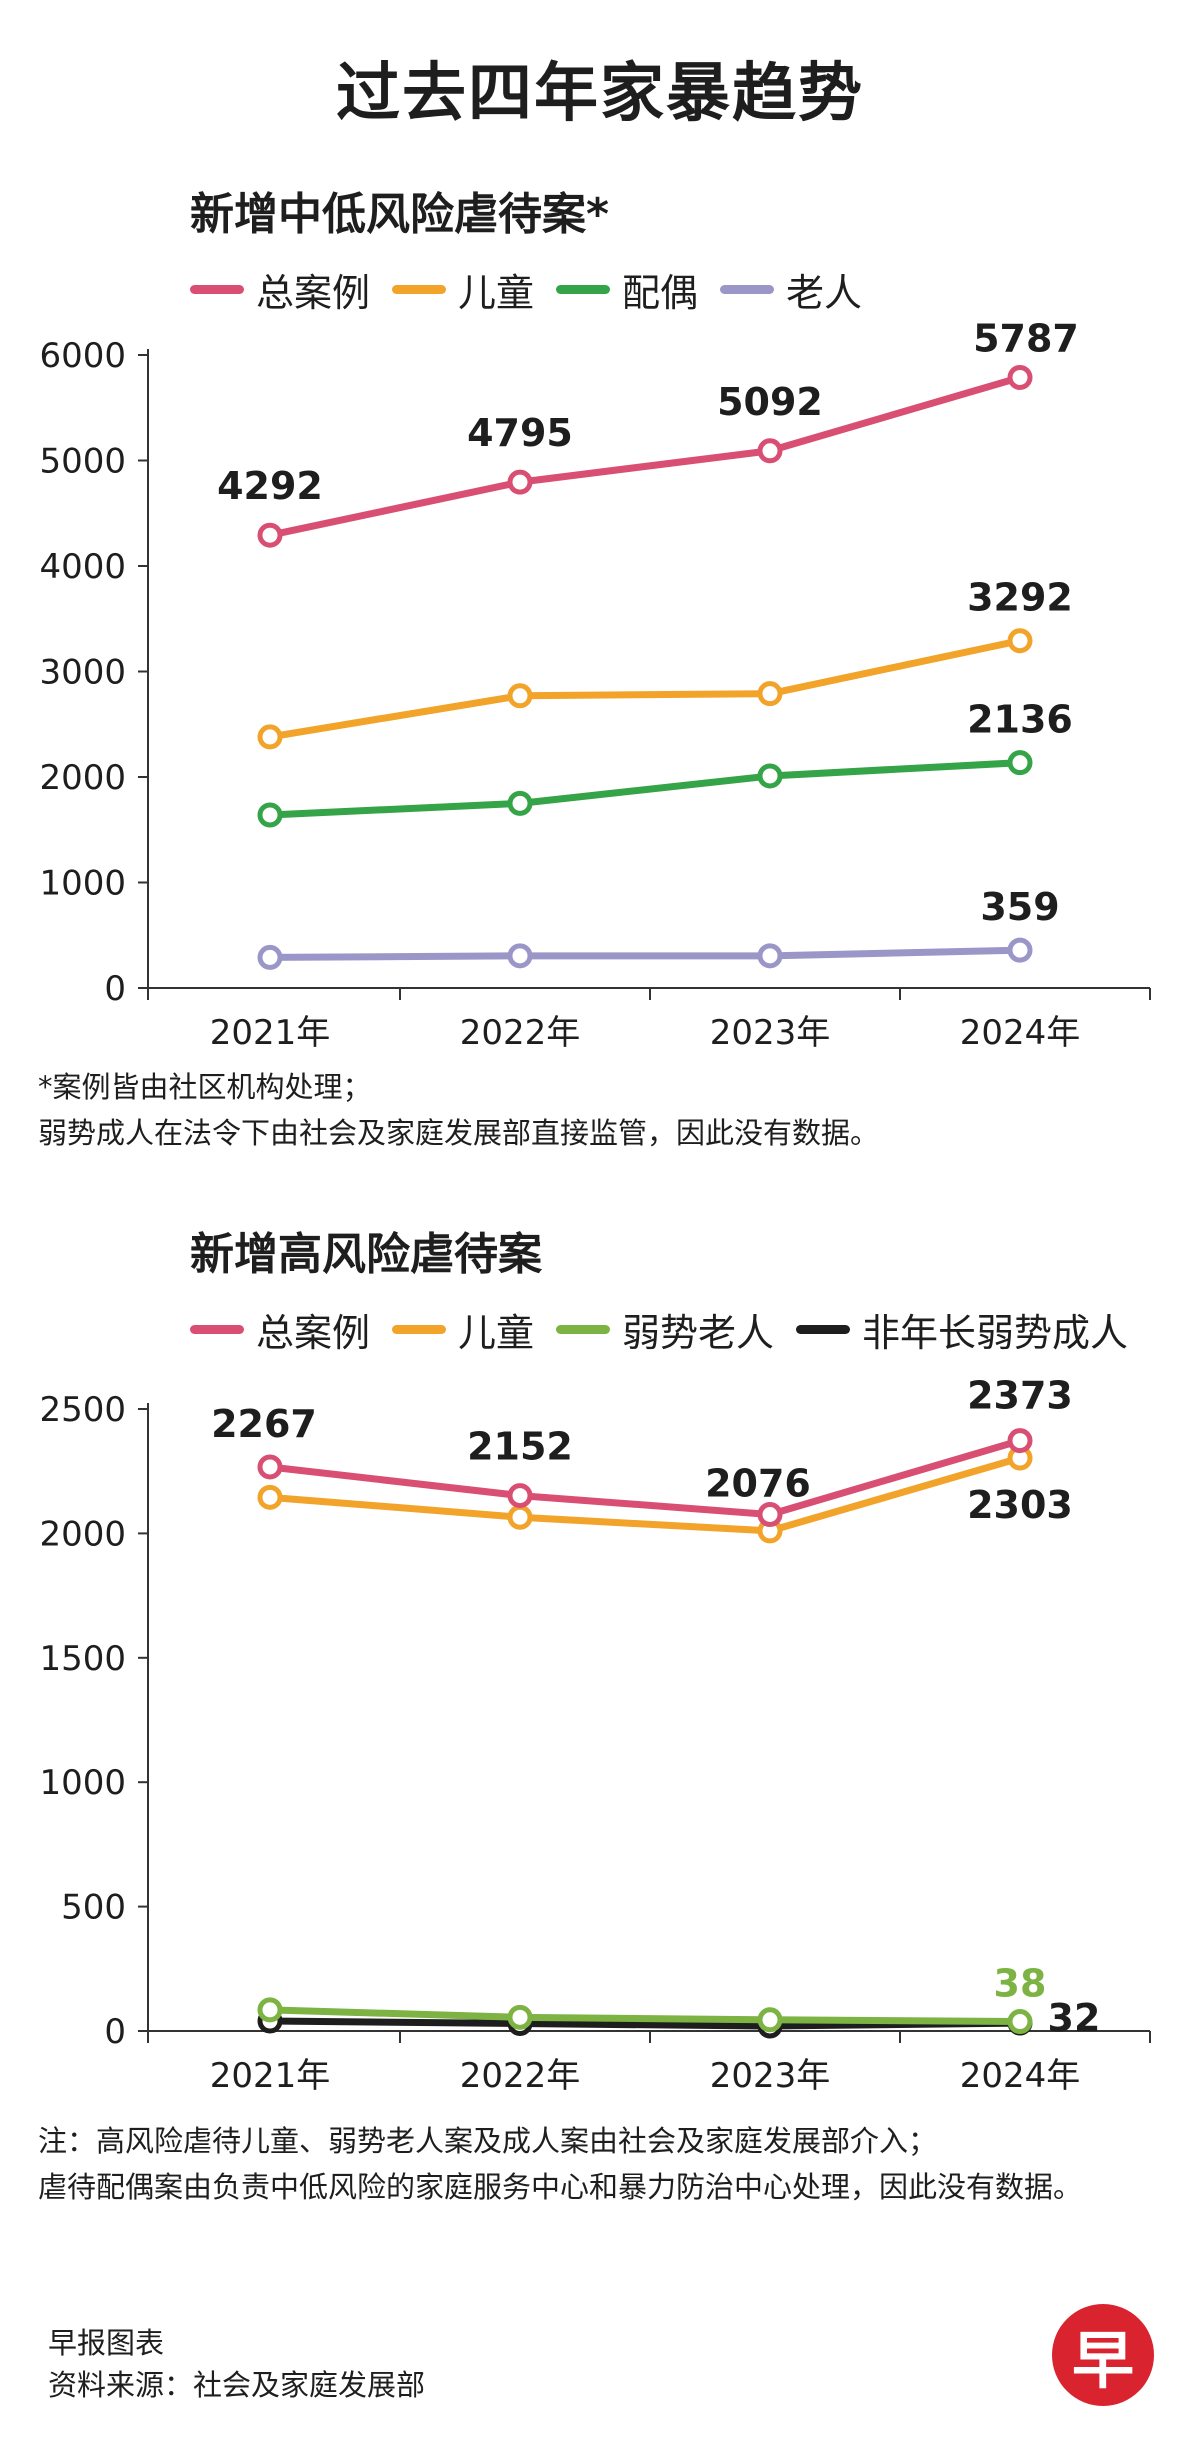 Image resolution: width=1200 pixels, height=2454 pixels. What do you see at coordinates (459, 1133) in the screenshot?
I see `chart1-note-2: 弱势成人在法令下由社会及家庭发展部直接监管，因此没有数据。` at bounding box center [459, 1133].